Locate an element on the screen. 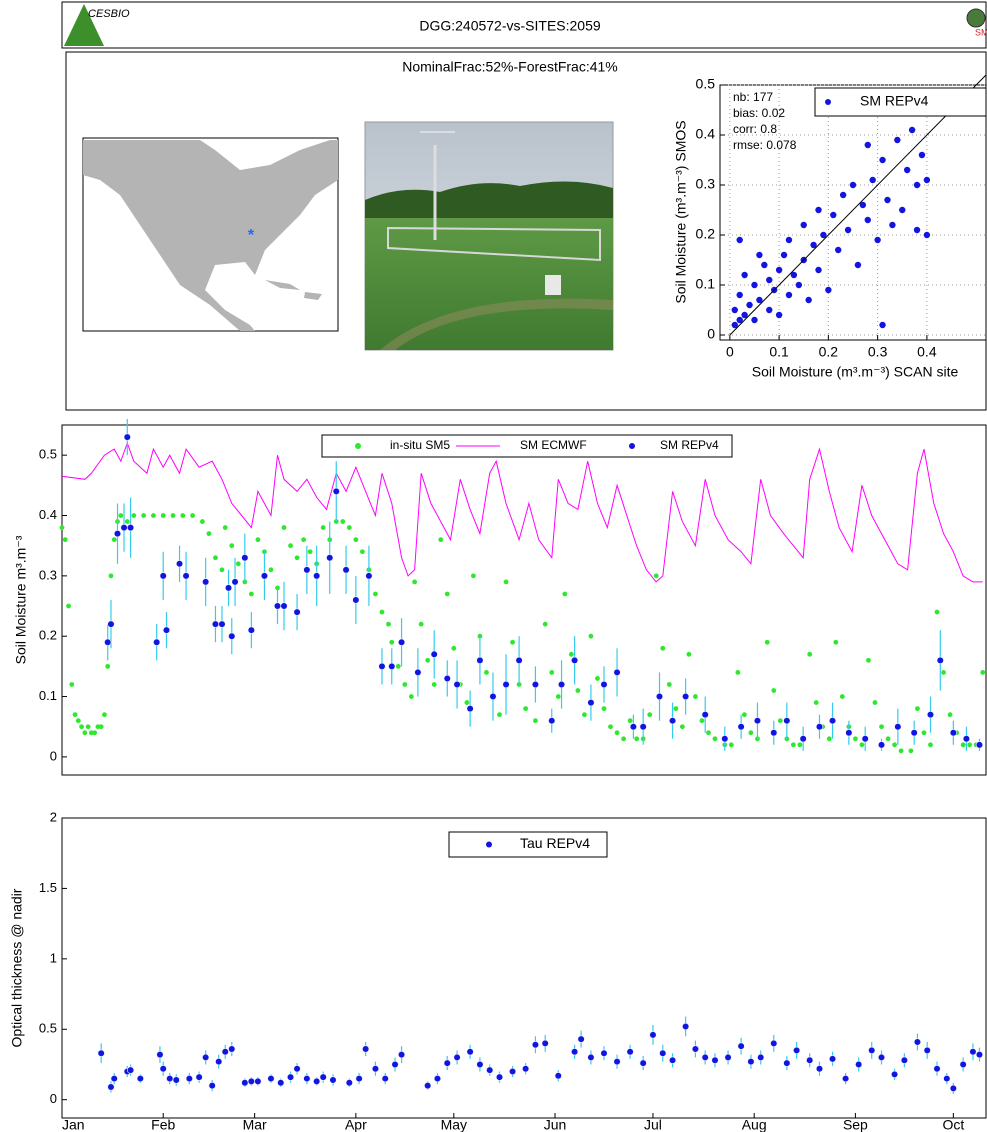 Image resolution: width=987 pixels, height=1132 pixels. x-tick-label: Oct is located at coordinates (953, 1124).